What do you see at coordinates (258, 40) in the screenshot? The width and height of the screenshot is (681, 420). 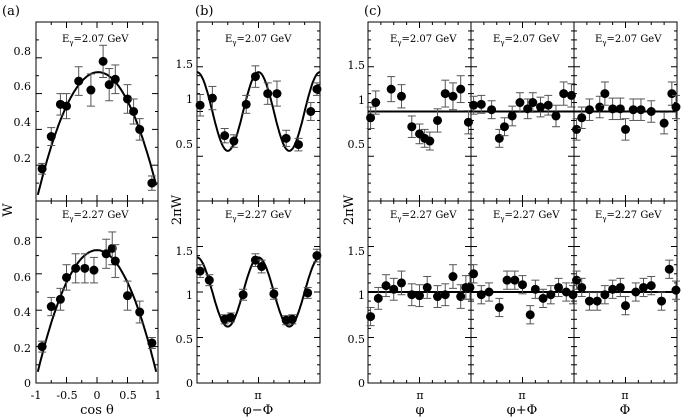 I see `energy-label-b1: Eγ=2.07 GeV` at bounding box center [258, 40].